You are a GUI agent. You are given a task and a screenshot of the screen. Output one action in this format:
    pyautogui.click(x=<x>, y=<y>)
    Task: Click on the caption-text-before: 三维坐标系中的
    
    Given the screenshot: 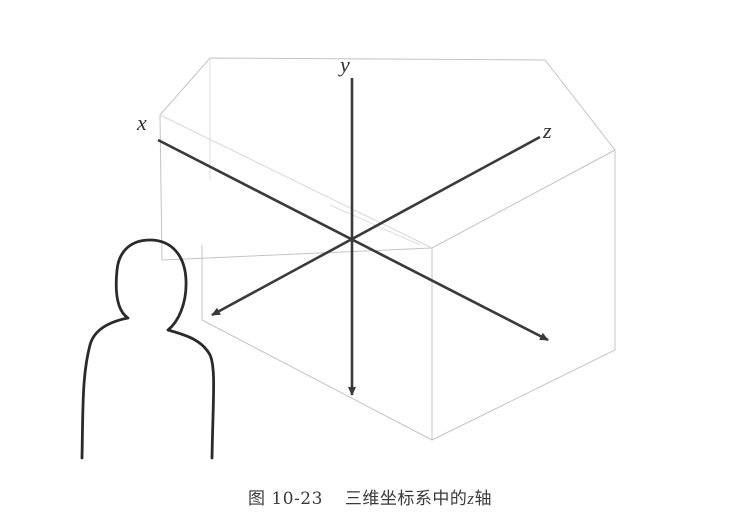 What is the action you would take?
    pyautogui.click(x=406, y=499)
    